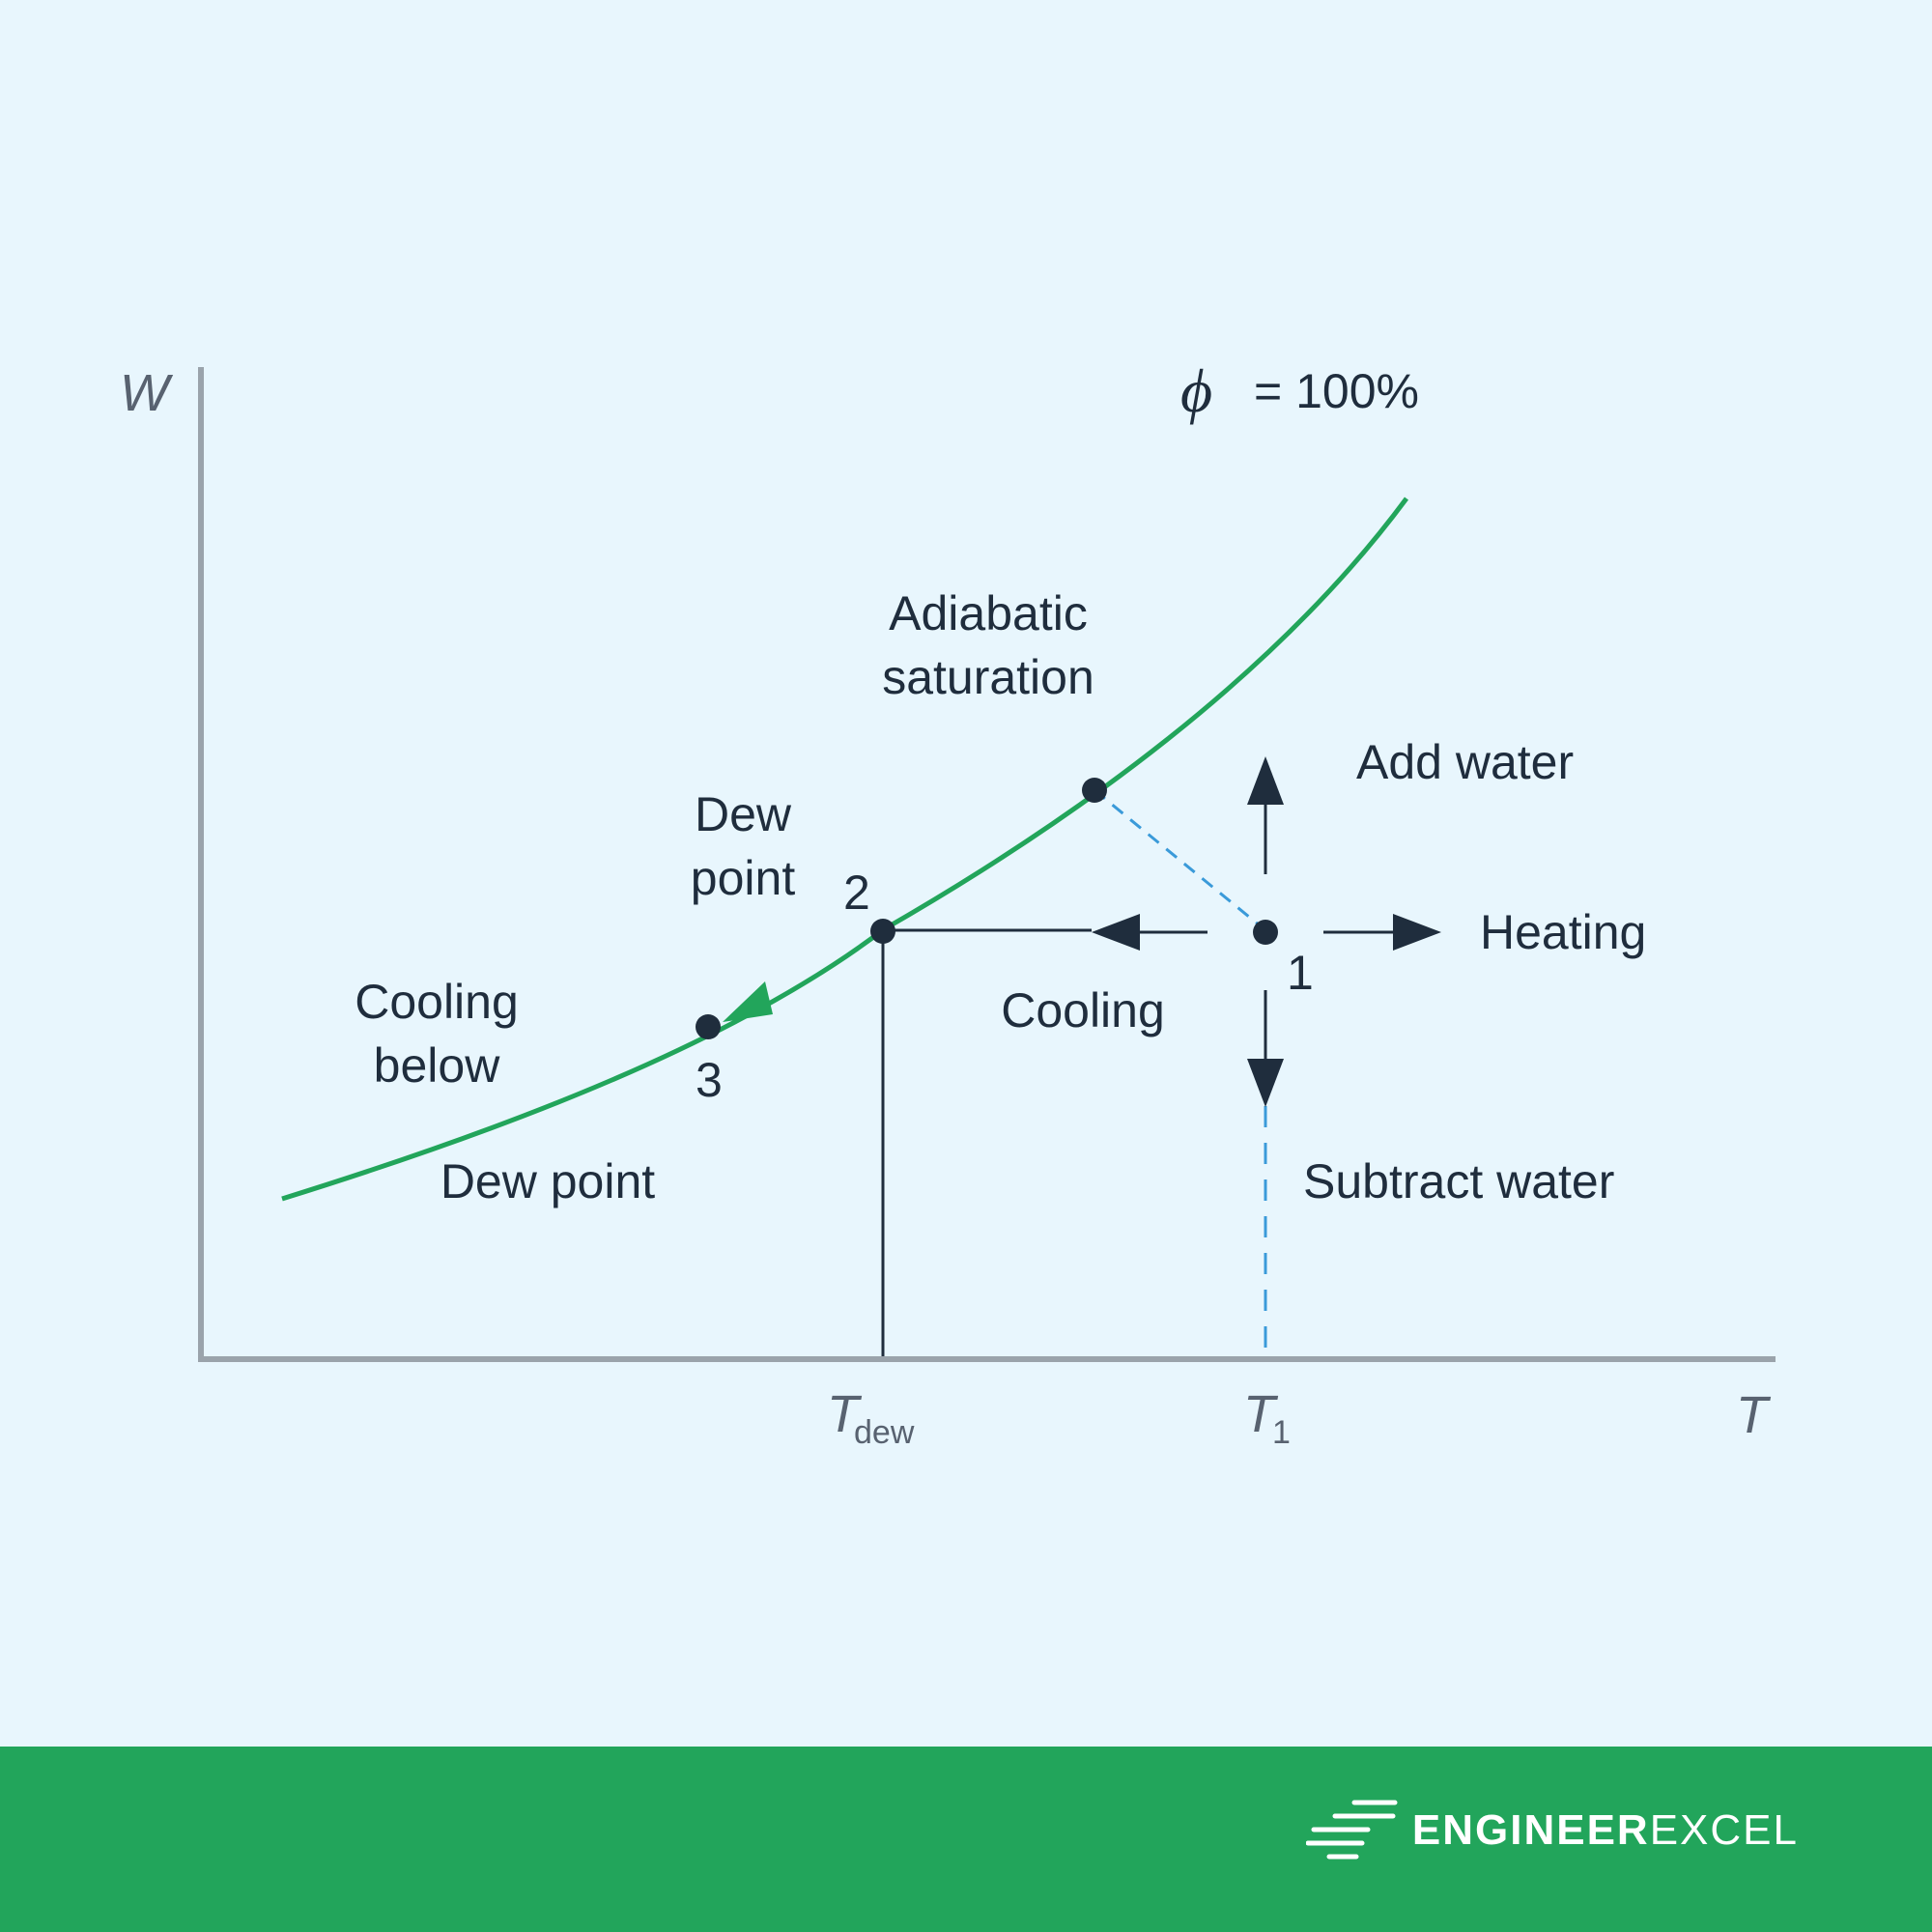 The height and width of the screenshot is (1932, 1932). What do you see at coordinates (845, 1414) in the screenshot?
I see `tick-tdew-main: T` at bounding box center [845, 1414].